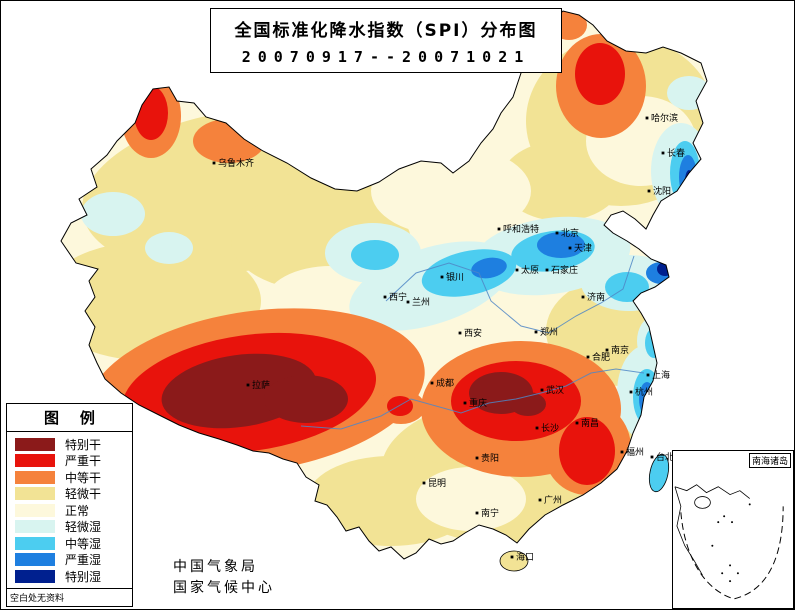 Image resolution: width=795 pixels, height=610 pixels. I want to click on city-昆明: 昆明, so click(434, 483).